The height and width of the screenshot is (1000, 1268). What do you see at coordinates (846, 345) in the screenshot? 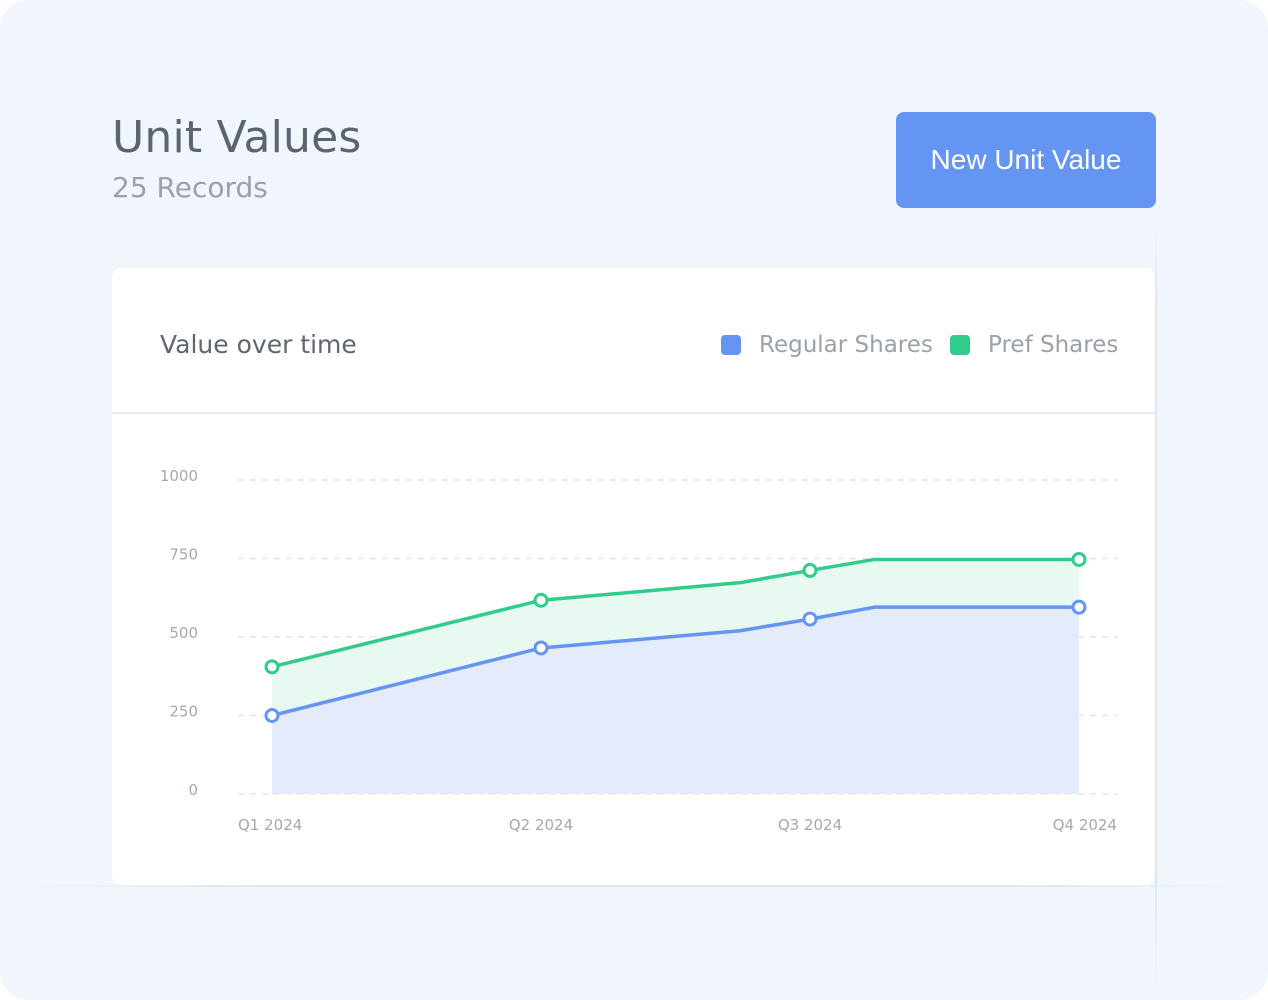
I see `legend-label-regular: Regular Shares` at bounding box center [846, 345].